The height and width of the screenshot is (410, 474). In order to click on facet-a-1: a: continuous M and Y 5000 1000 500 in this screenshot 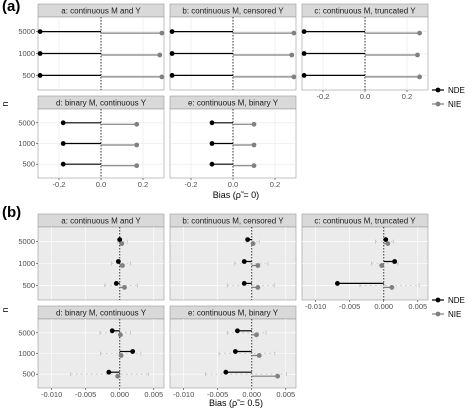, I will do `click(91, 47)`.